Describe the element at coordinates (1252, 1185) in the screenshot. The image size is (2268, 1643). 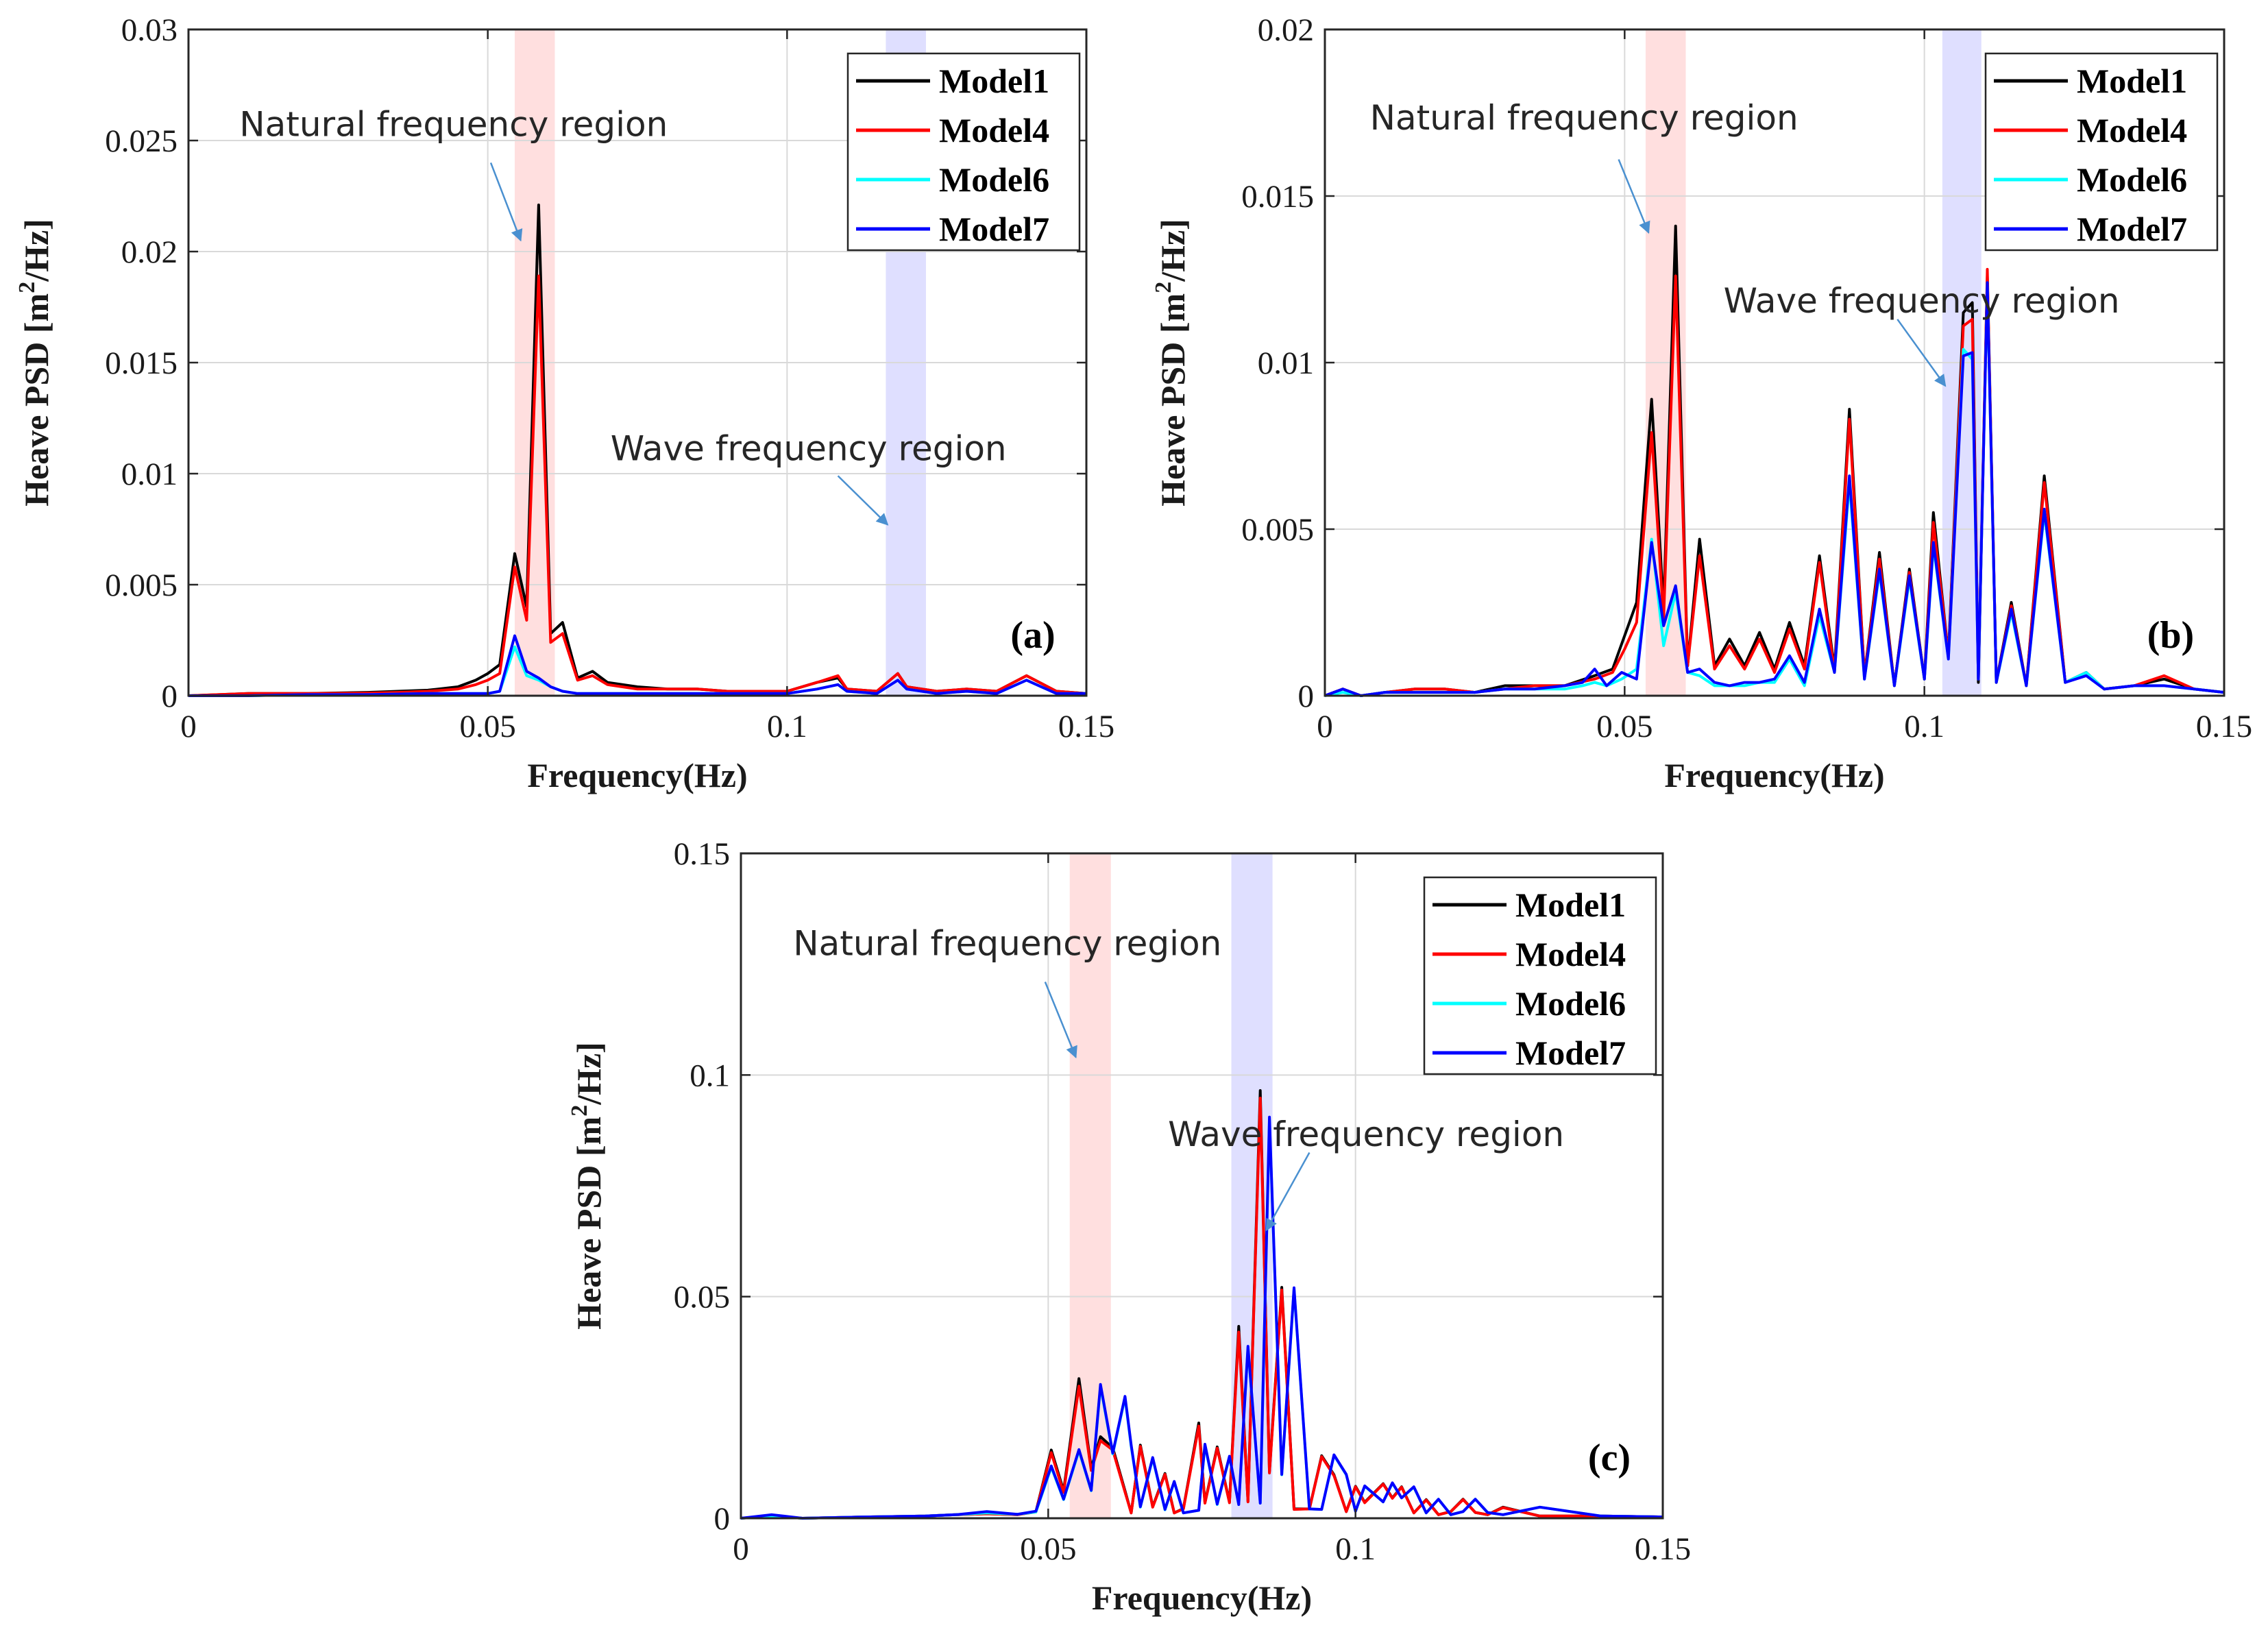
I see `wave-frequency-band` at that location.